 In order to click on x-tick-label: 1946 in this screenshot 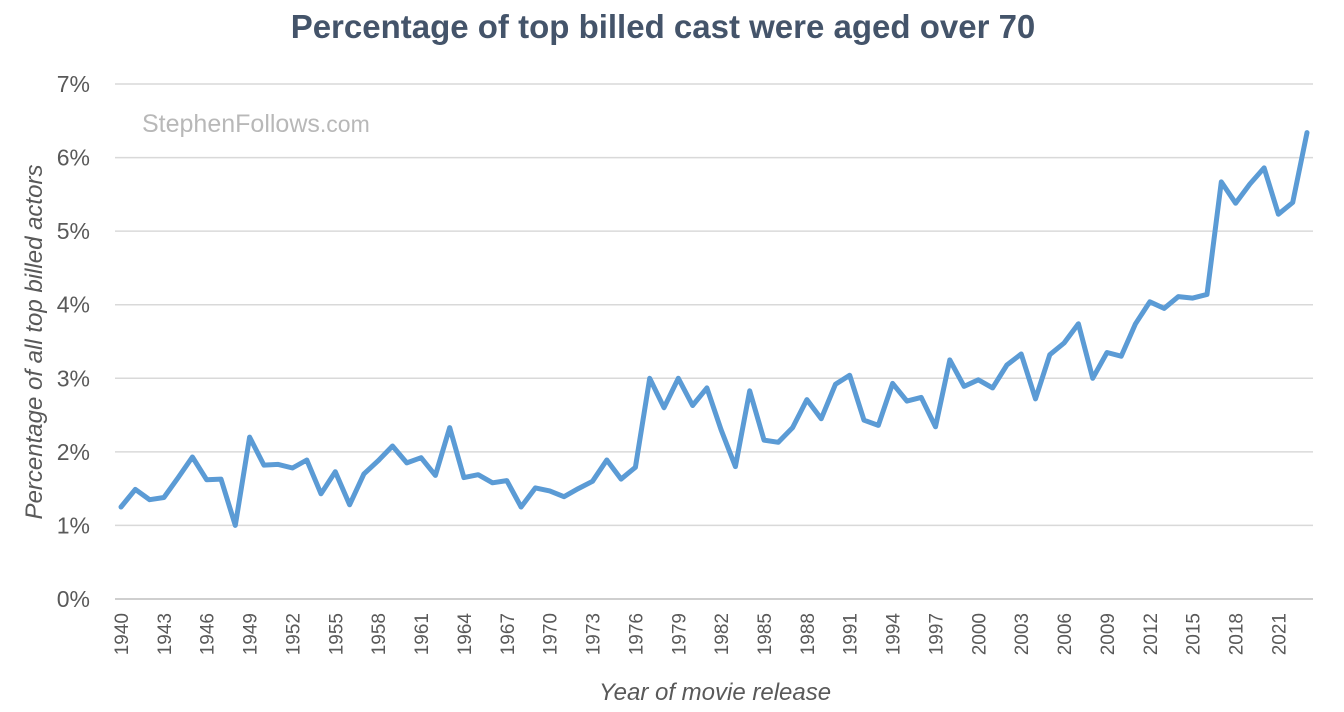, I will do `click(208, 634)`.